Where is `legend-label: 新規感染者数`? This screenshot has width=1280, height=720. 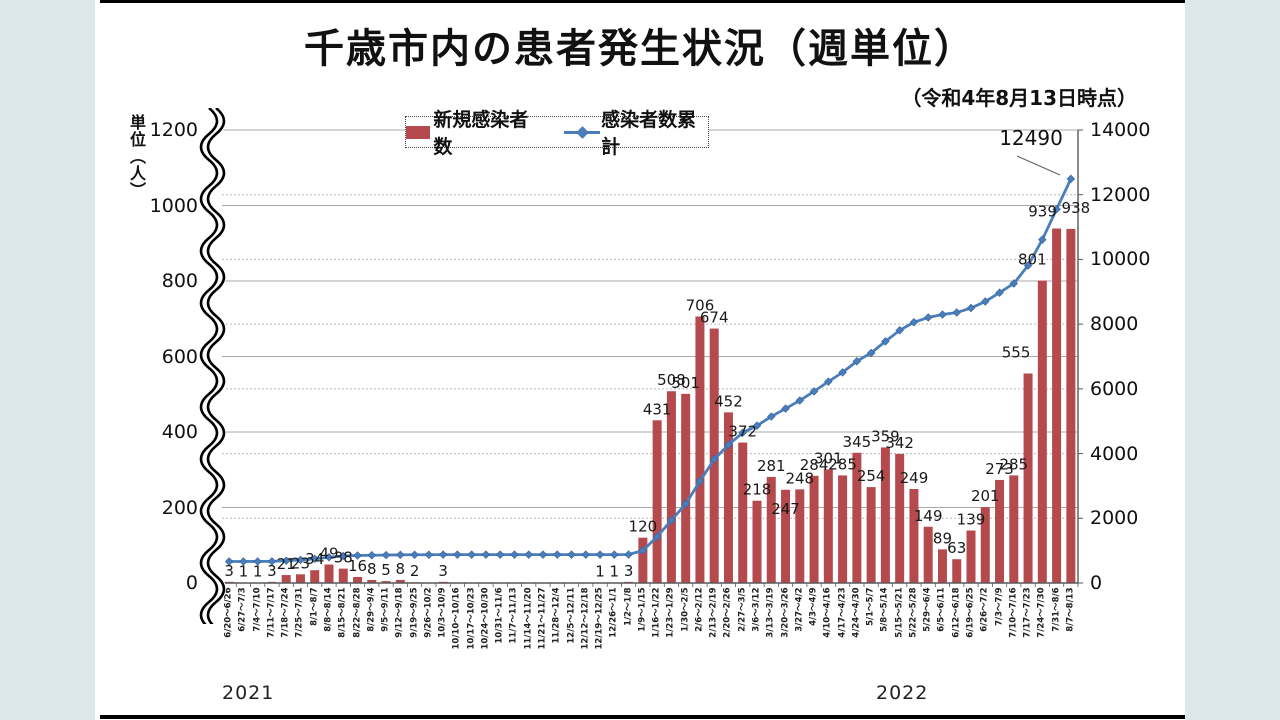
legend-label: 新規感染者数 is located at coordinates (481, 133).